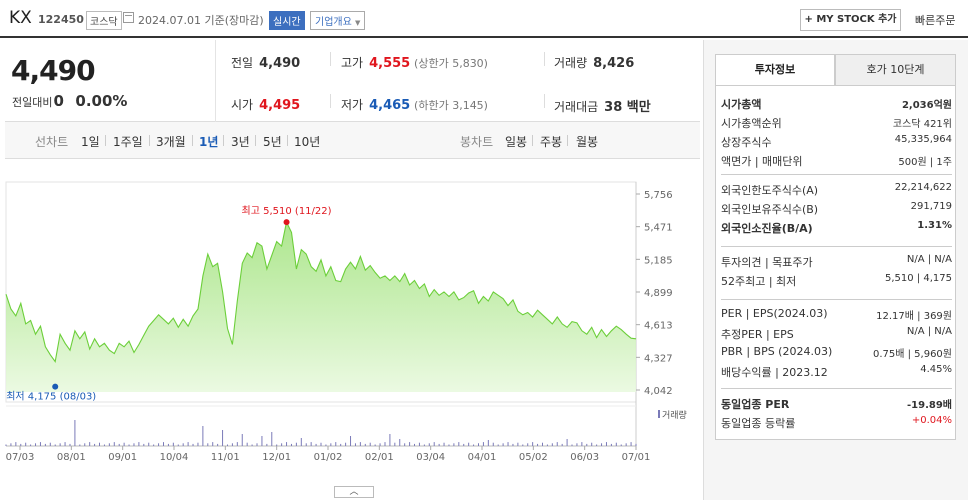 The height and width of the screenshot is (500, 968). Describe the element at coordinates (627, 107) in the screenshot. I see `amount-value: 38 백만` at that location.